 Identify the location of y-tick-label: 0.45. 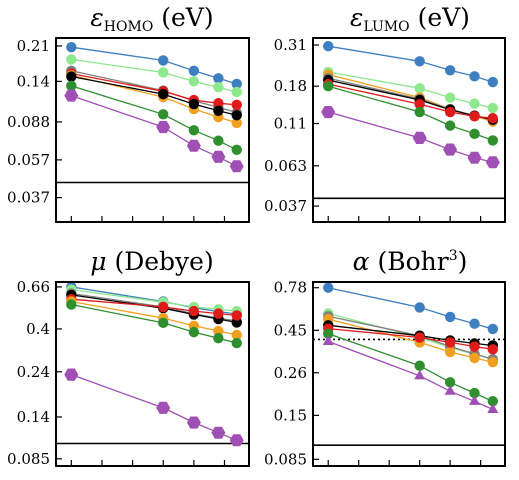
(290, 330).